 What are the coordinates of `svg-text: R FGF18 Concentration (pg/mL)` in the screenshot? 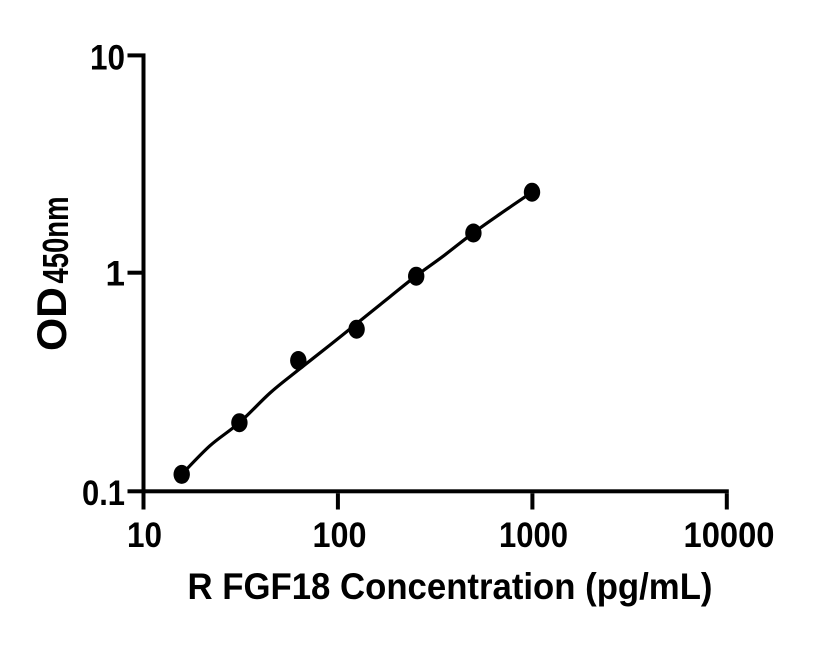 It's located at (450, 586).